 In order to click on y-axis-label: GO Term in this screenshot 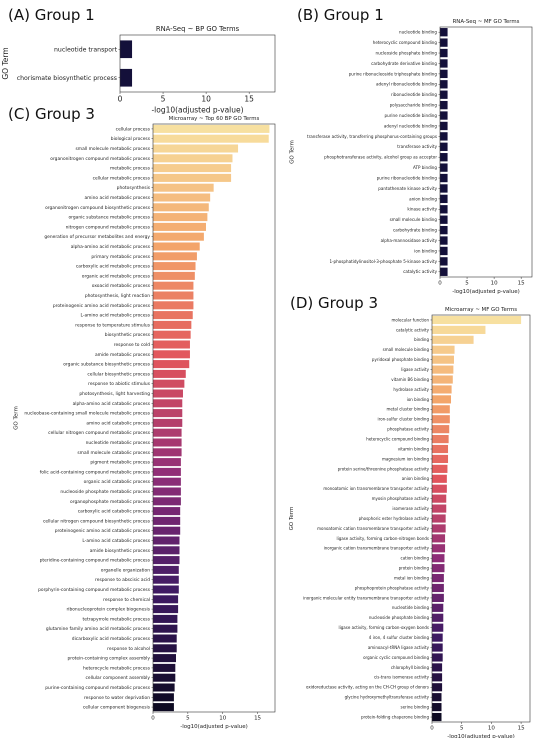, I will do `click(293, 152)`.